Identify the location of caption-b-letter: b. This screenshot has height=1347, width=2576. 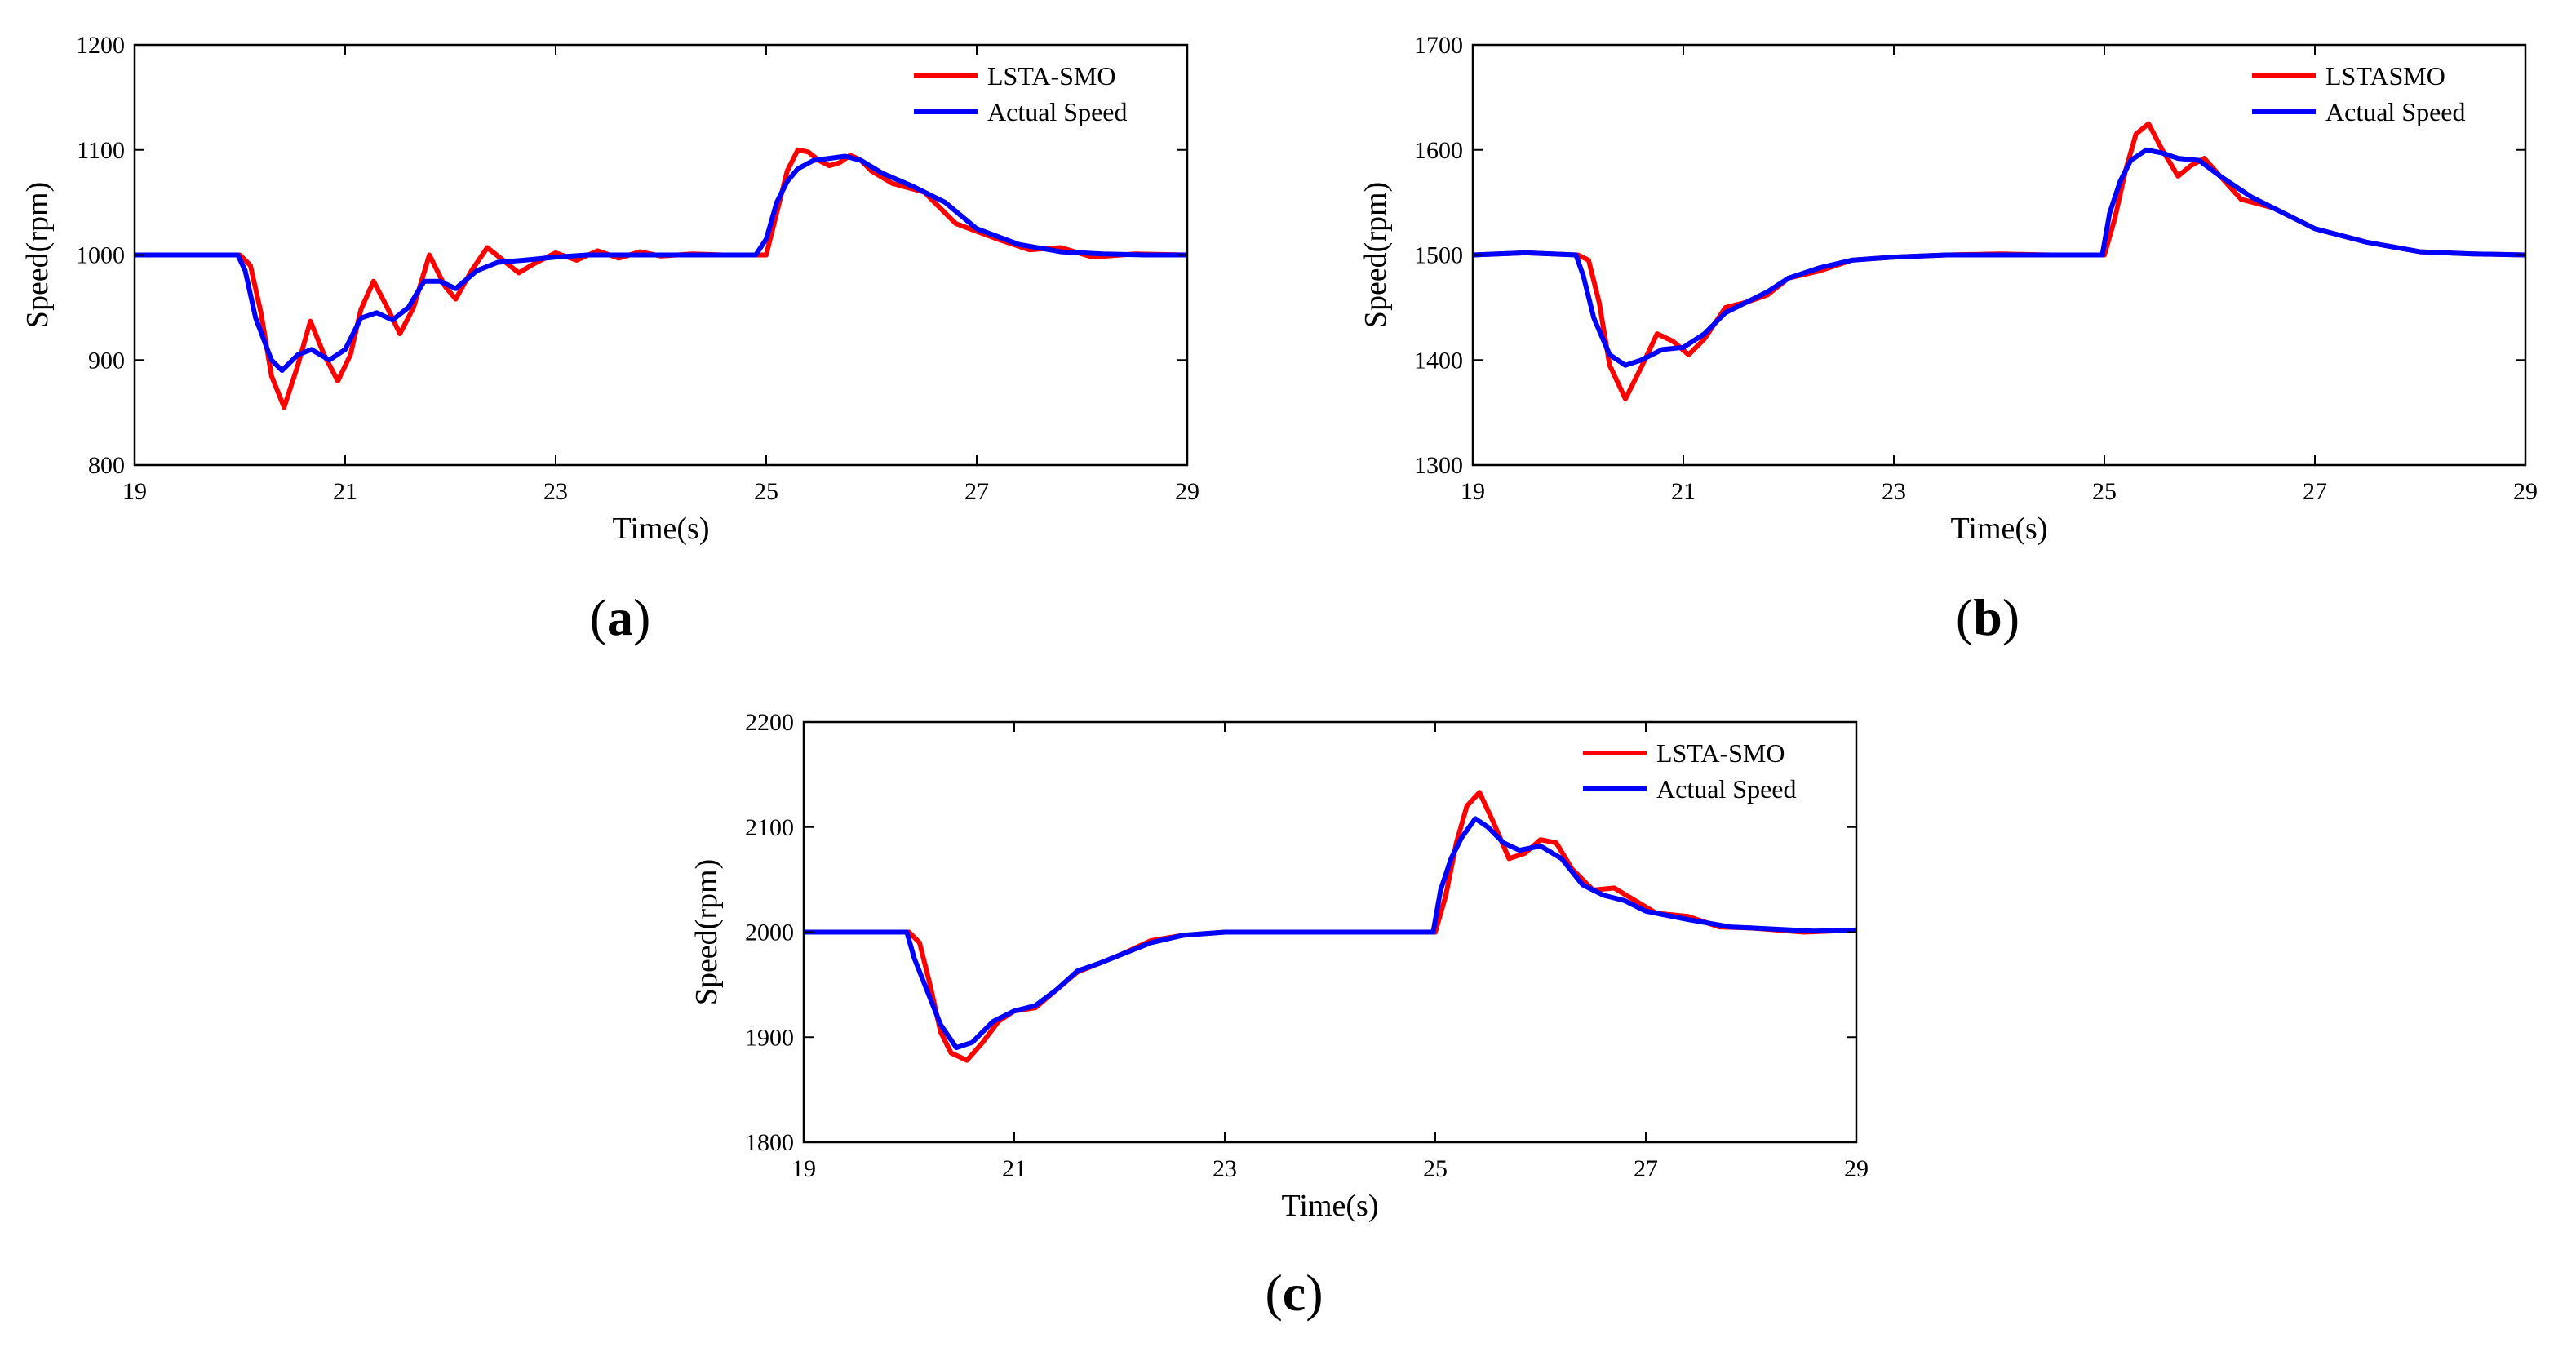
(1987, 617).